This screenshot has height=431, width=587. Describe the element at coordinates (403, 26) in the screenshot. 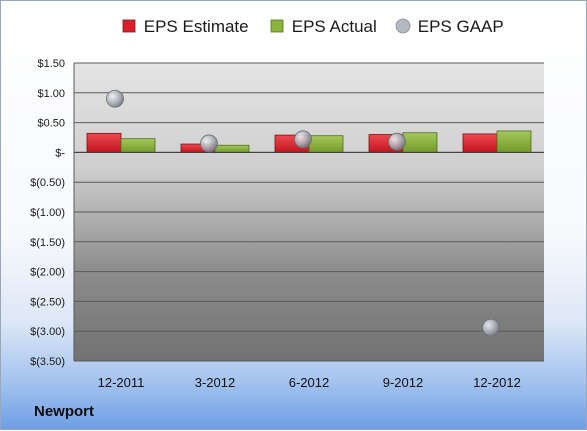

I see `legend-marker-eps-gaap` at that location.